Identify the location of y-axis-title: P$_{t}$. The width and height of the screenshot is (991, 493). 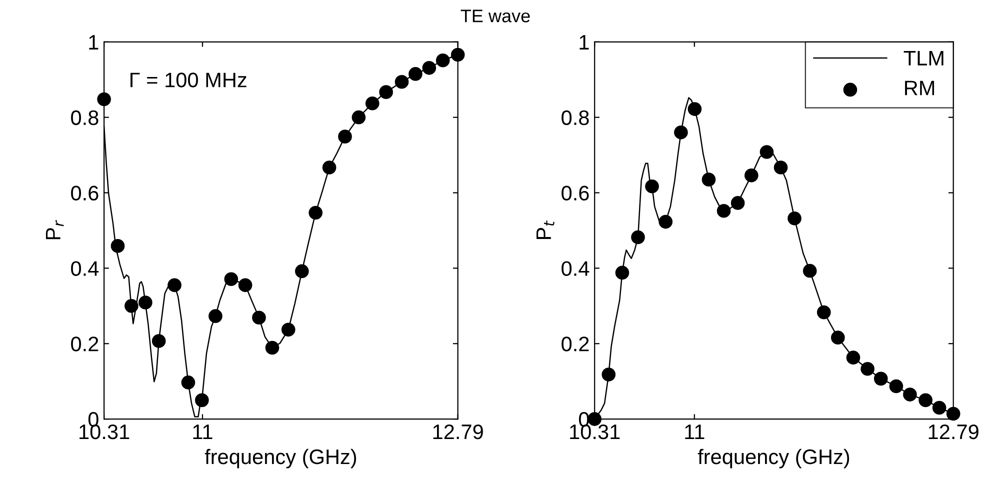
(545, 229).